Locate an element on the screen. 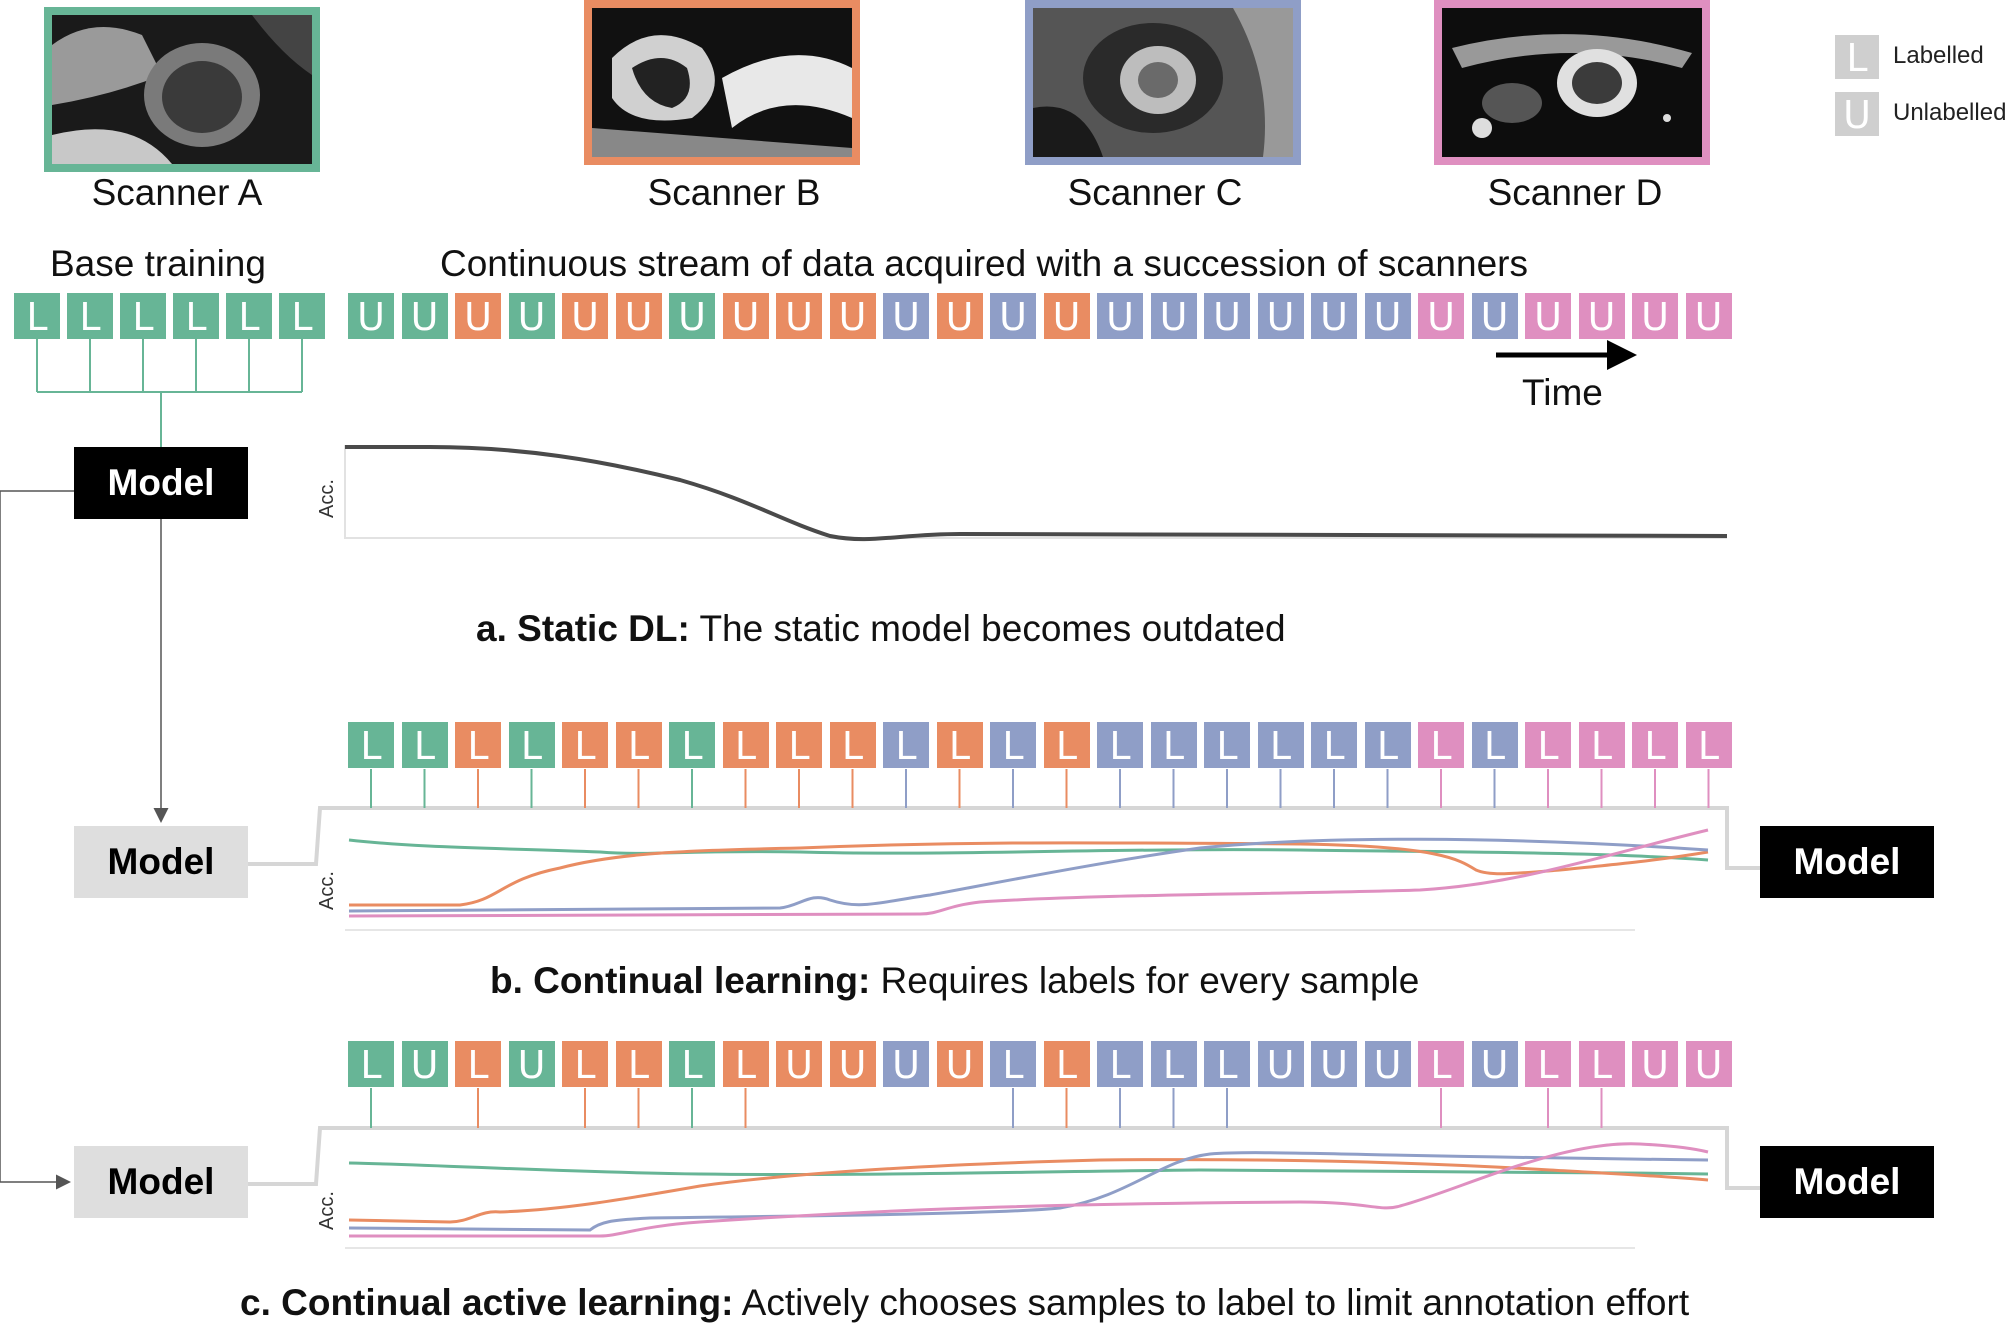  cardiac-mri-d is located at coordinates (1572, 82).